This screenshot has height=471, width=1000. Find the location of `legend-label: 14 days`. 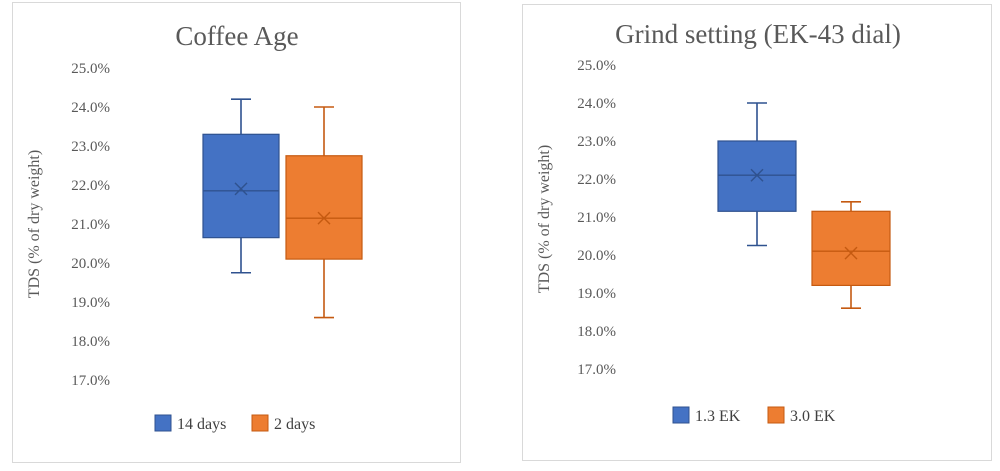

legend-label: 14 days is located at coordinates (201, 424).